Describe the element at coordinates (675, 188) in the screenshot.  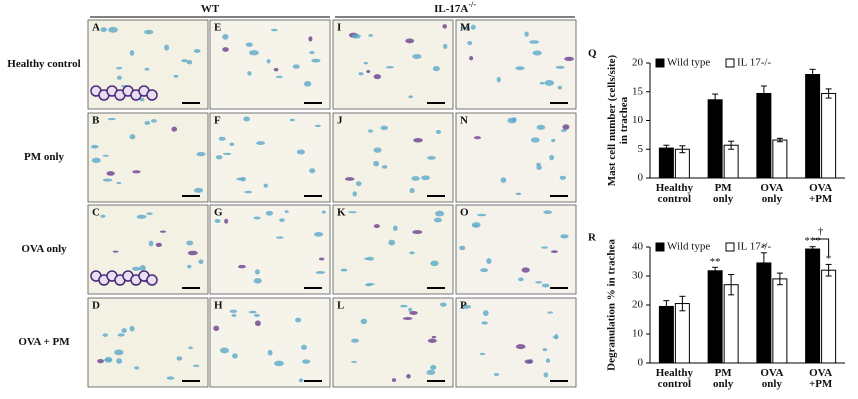
I see `x-tick-label-line: Healthy` at that location.